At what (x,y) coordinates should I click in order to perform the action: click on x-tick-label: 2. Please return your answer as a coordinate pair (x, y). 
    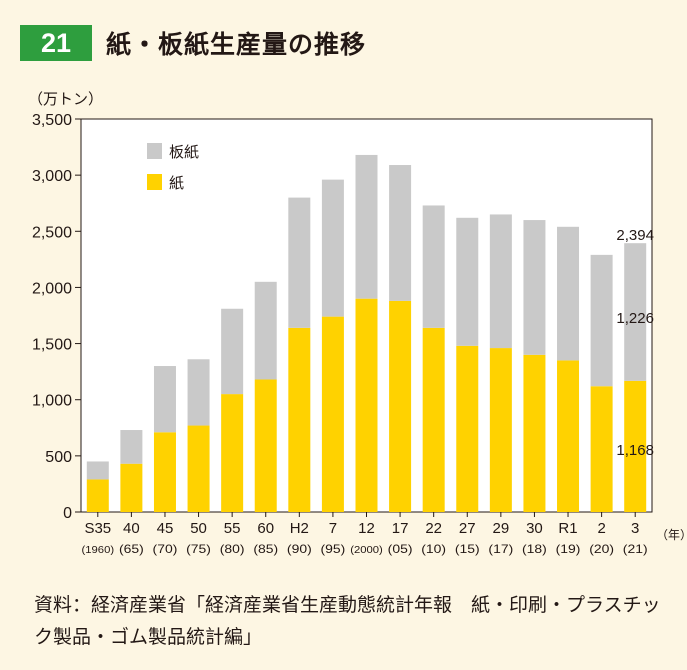
    Looking at the image, I should click on (601, 528).